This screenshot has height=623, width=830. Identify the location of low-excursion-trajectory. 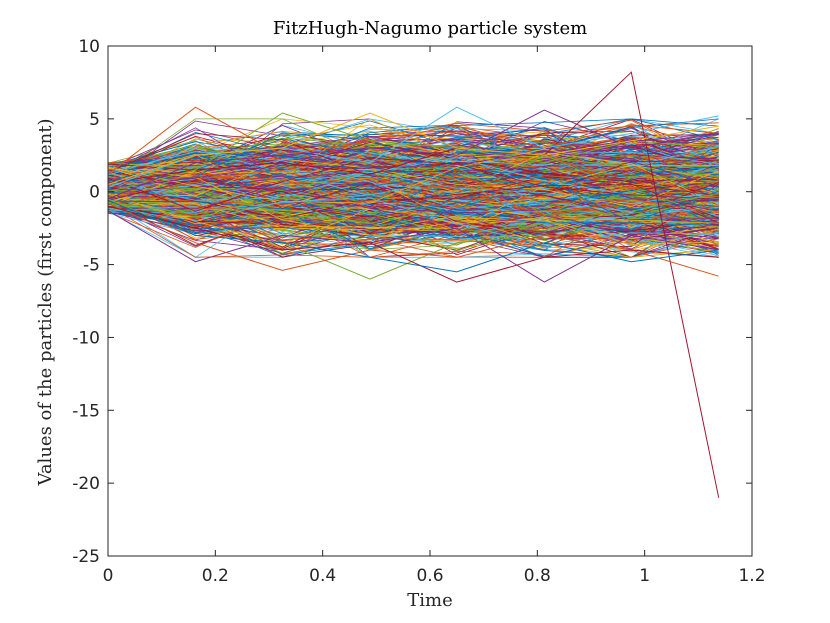
(413, 246).